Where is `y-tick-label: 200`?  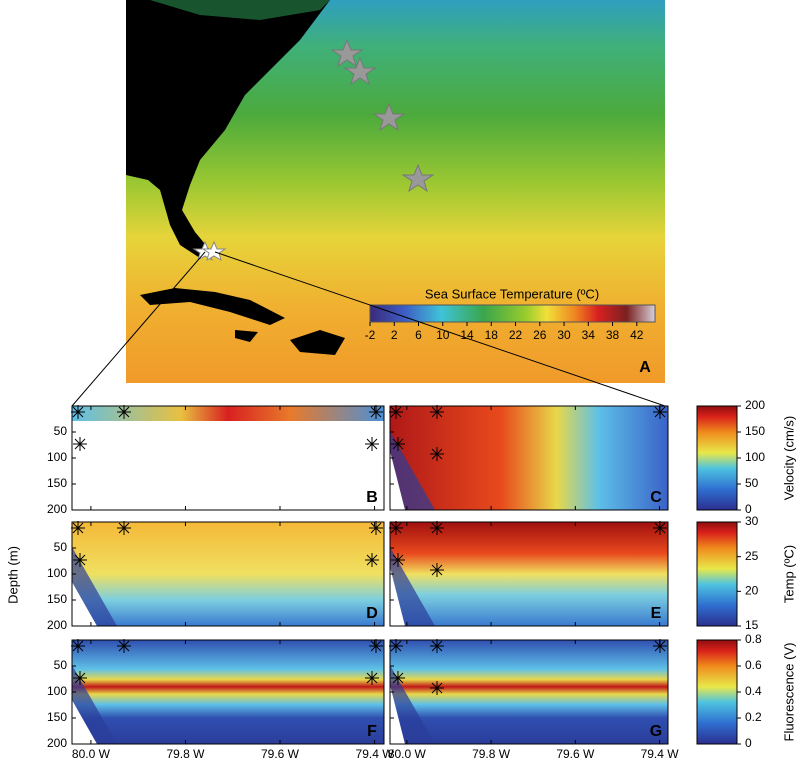 y-tick-label: 200 is located at coordinates (57, 509).